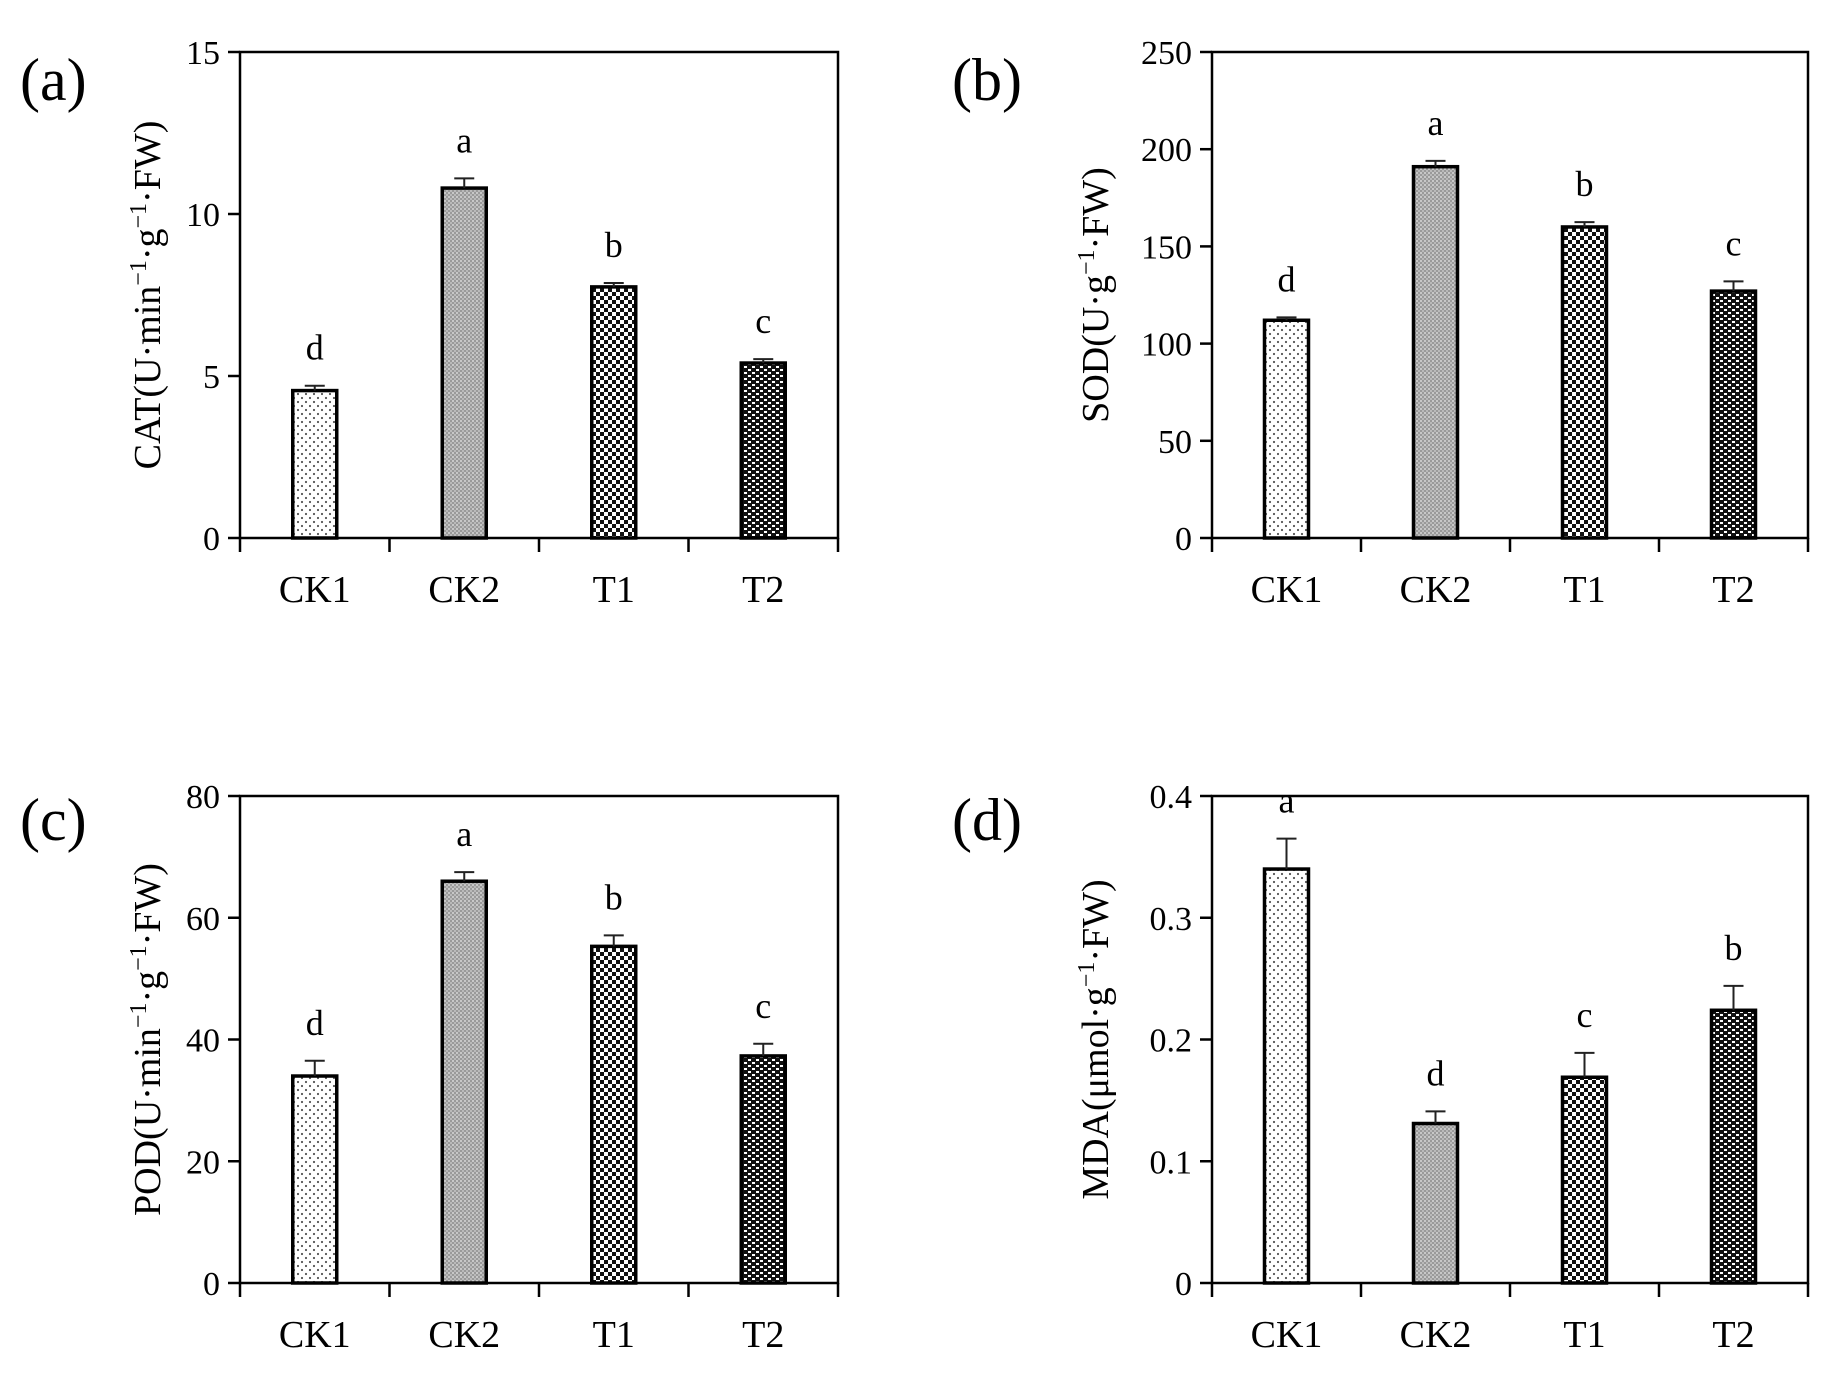 Image resolution: width=1821 pixels, height=1382 pixels. Describe the element at coordinates (148, 1122) in the screenshot. I see `y-axis-title-text: POD(U·min` at that location.